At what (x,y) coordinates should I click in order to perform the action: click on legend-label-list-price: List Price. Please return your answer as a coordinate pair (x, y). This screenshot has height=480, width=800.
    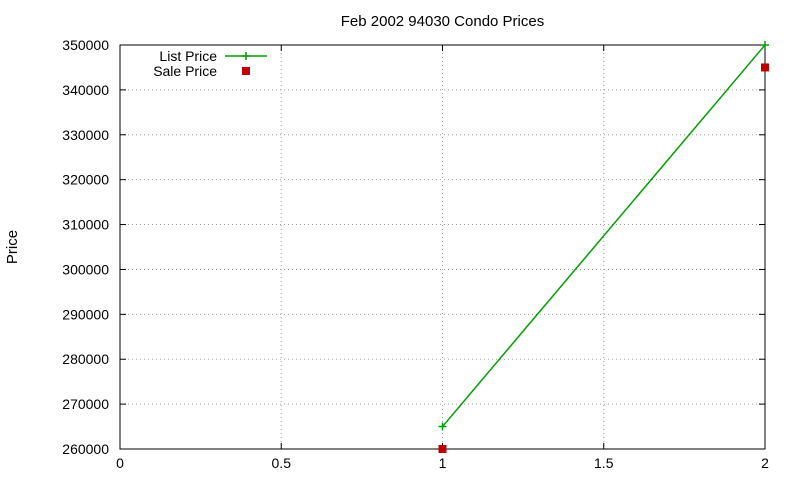
    Looking at the image, I should click on (188, 56).